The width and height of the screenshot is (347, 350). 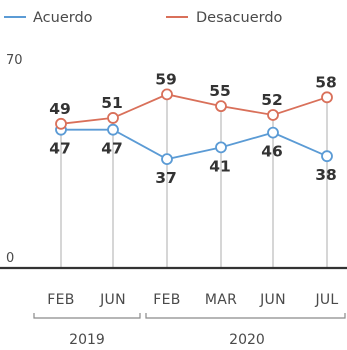 I want to click on data-label-desacuerdo: 51, so click(x=112, y=103).